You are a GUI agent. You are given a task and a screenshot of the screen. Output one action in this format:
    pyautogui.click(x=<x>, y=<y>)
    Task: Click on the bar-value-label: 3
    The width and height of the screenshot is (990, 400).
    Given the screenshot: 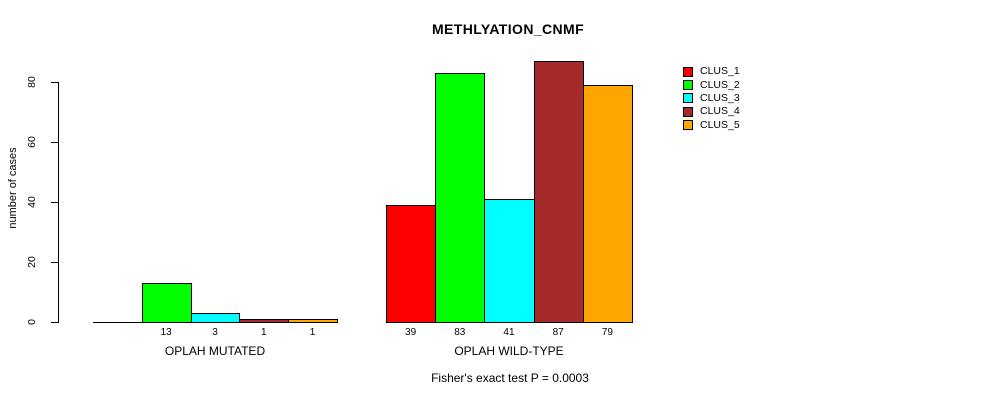 What is the action you would take?
    pyautogui.click(x=215, y=332)
    